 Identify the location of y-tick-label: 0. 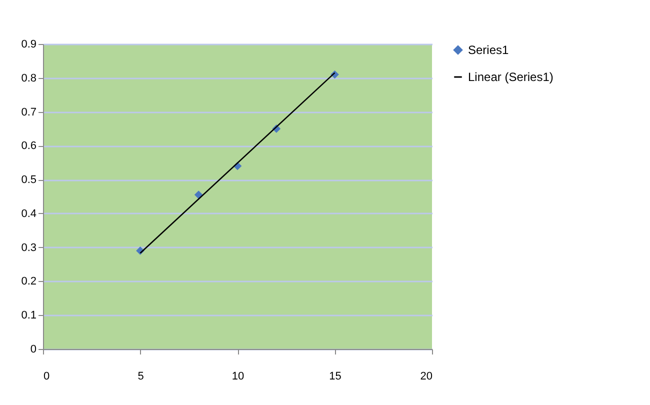
(33, 350).